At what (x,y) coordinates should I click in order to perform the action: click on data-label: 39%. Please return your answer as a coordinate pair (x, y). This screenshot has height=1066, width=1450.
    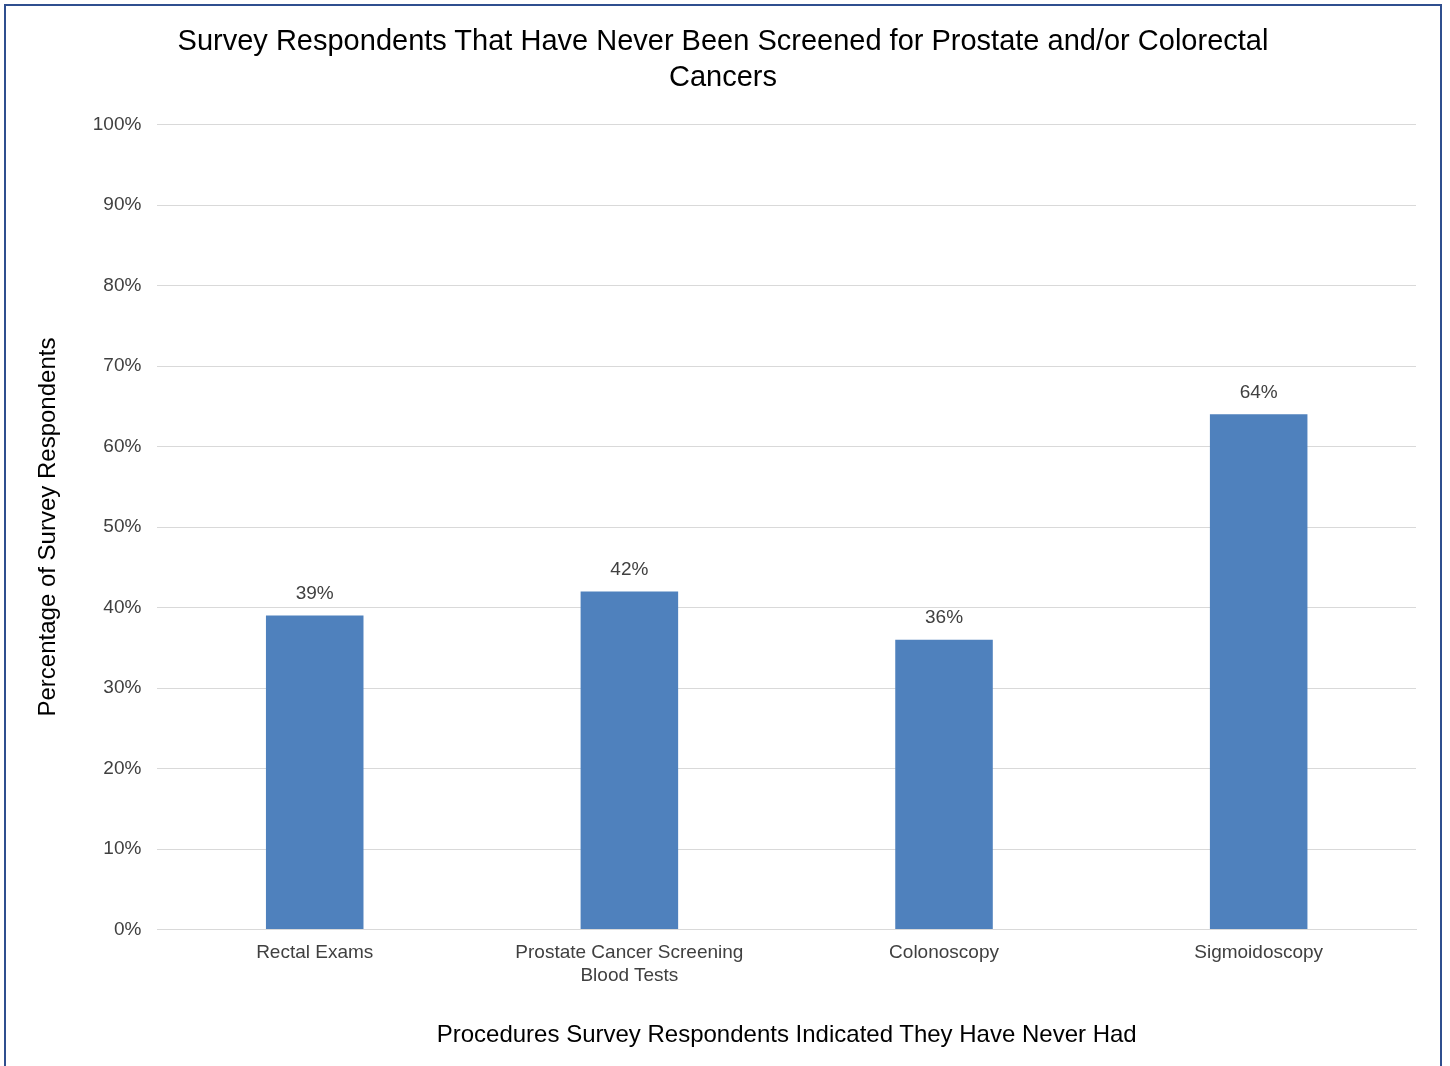
    Looking at the image, I should click on (314, 593).